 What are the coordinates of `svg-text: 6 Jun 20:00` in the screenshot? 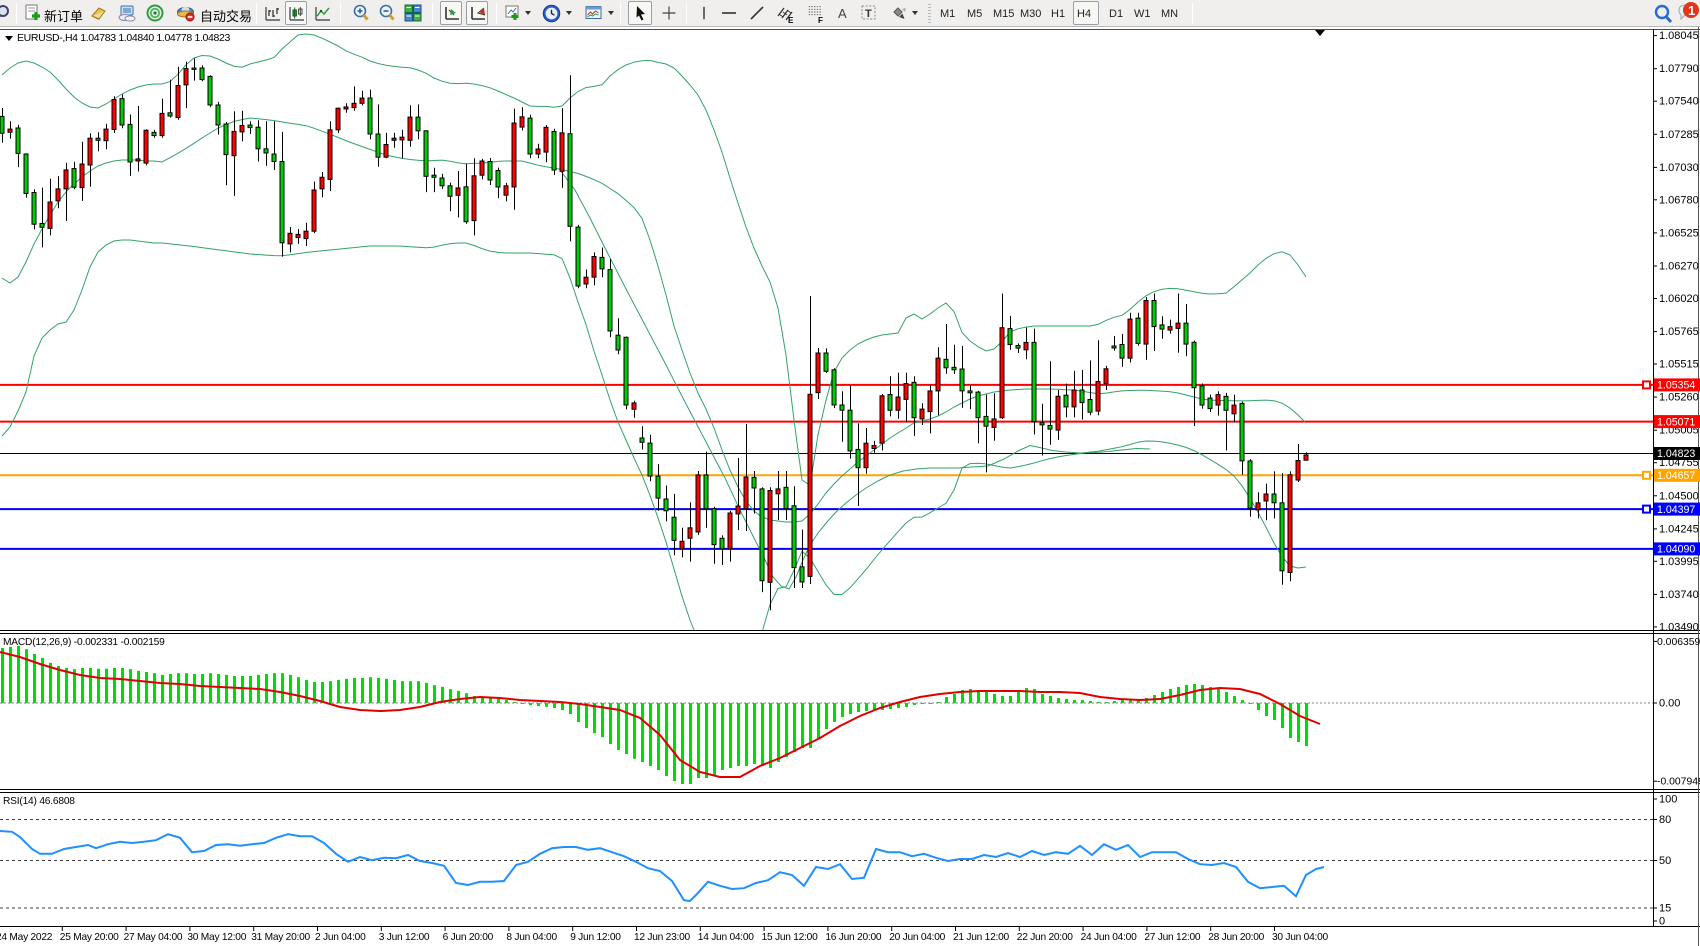 It's located at (468, 937).